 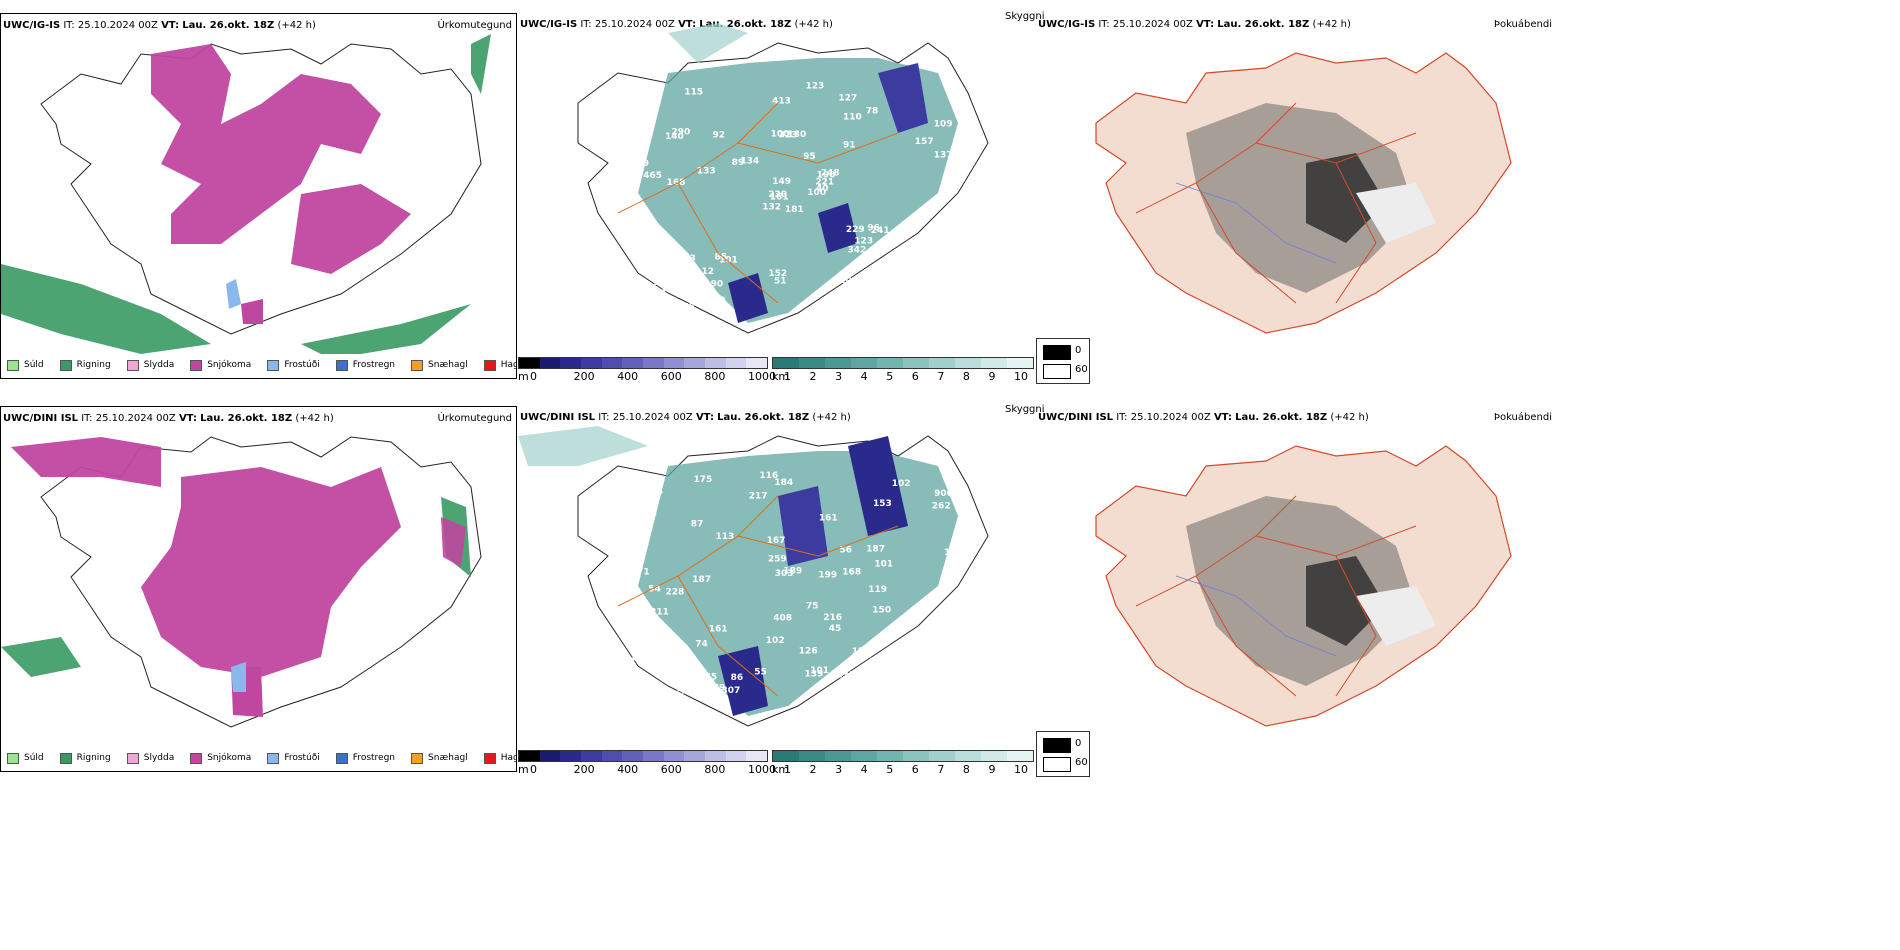 I want to click on colorbar-tick-label: 7, so click(x=941, y=769).